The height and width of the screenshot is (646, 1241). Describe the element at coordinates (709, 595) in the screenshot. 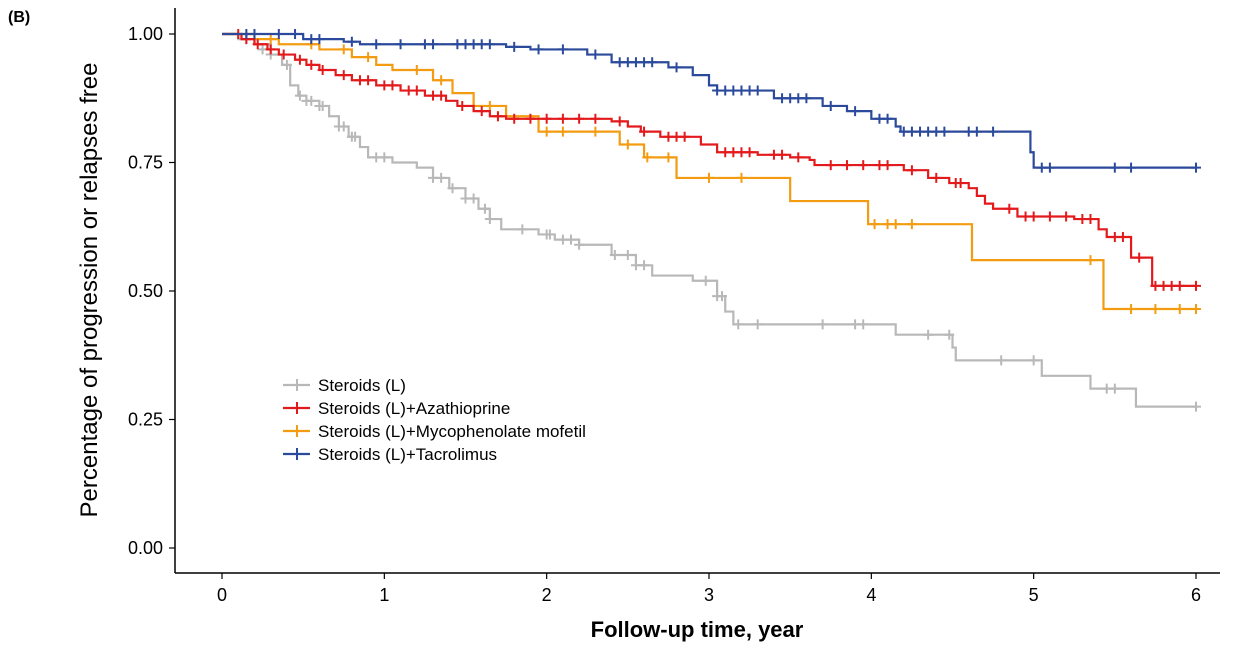

I see `x-tick-label: 3` at that location.